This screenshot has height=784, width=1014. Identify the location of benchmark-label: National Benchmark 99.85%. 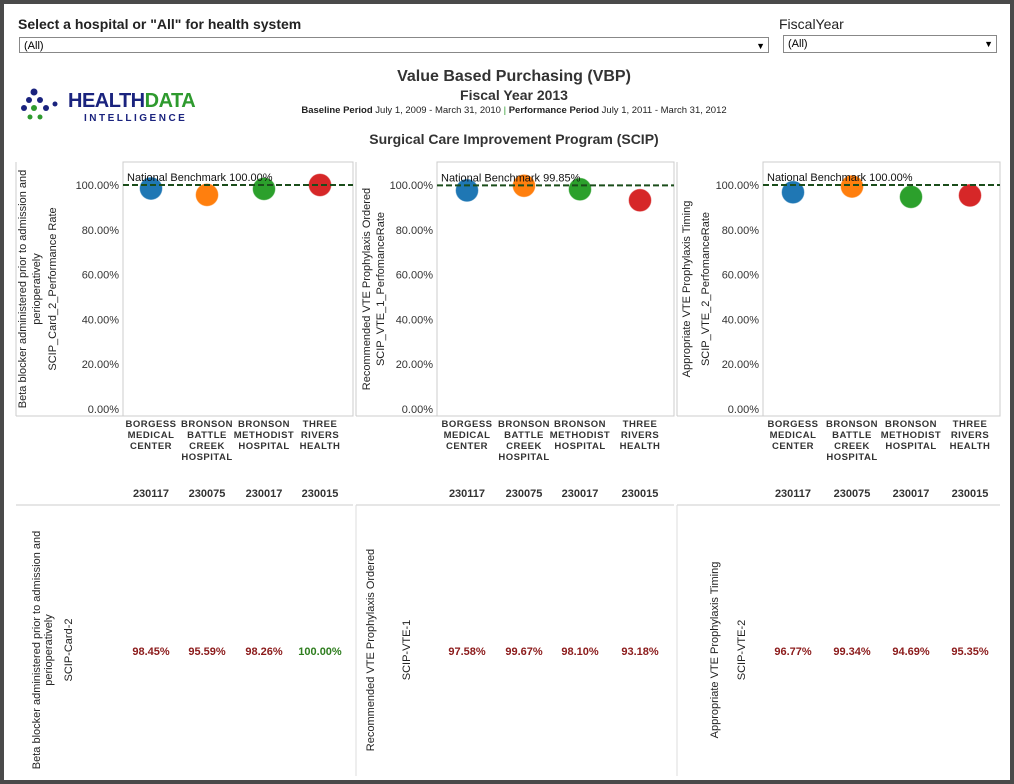
(511, 178).